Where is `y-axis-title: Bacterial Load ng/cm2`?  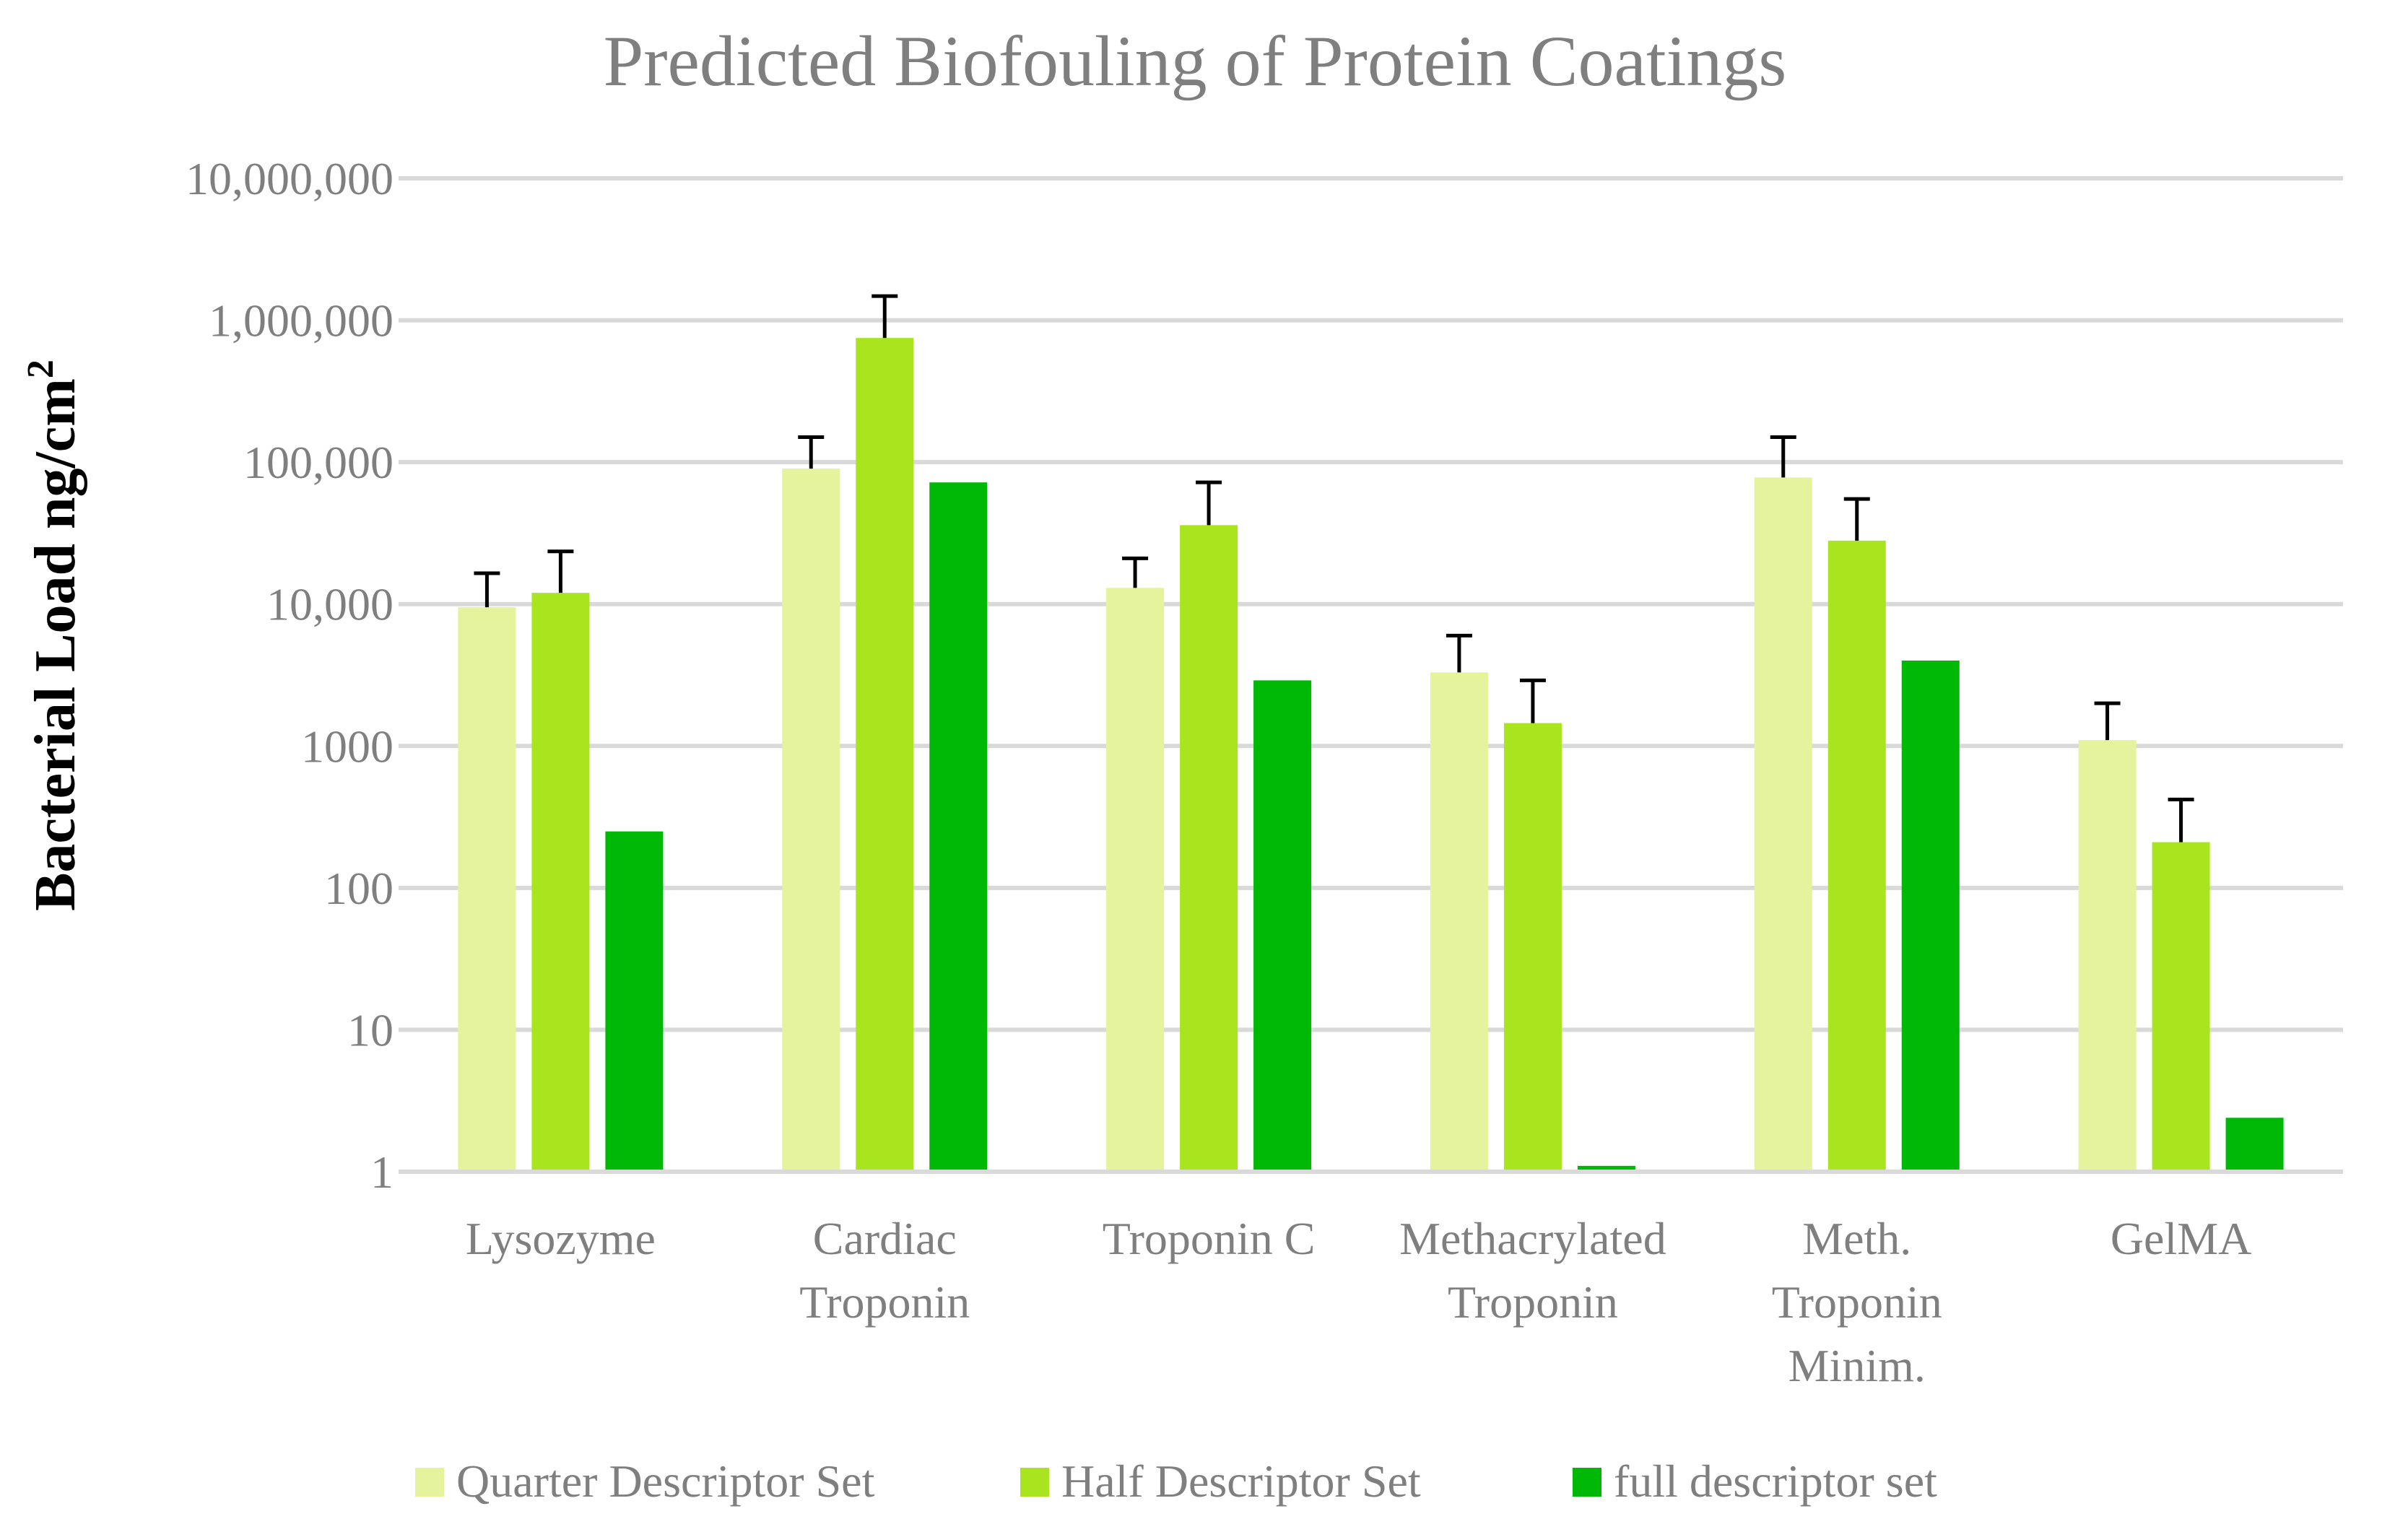 y-axis-title: Bacterial Load ng/cm2 is located at coordinates (53, 635).